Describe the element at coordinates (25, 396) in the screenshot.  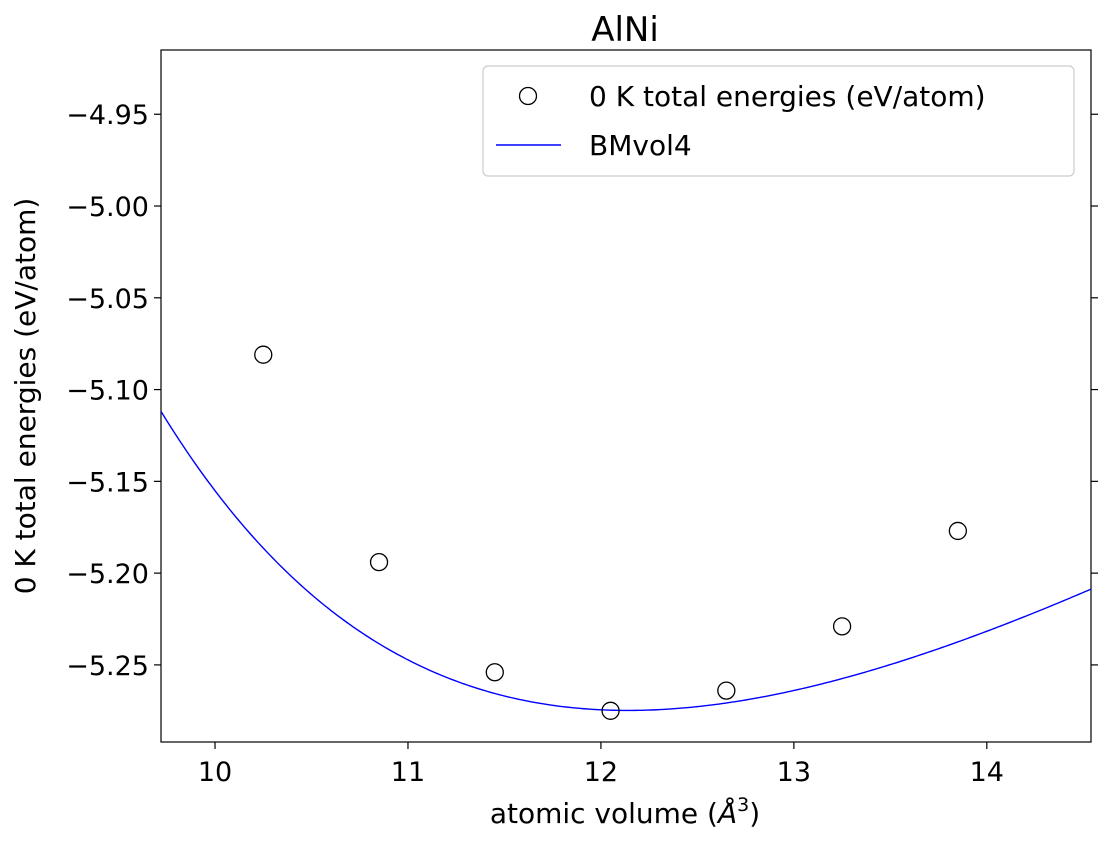
I see `y-axis-label: 0 K total energies (eV/atom)` at that location.